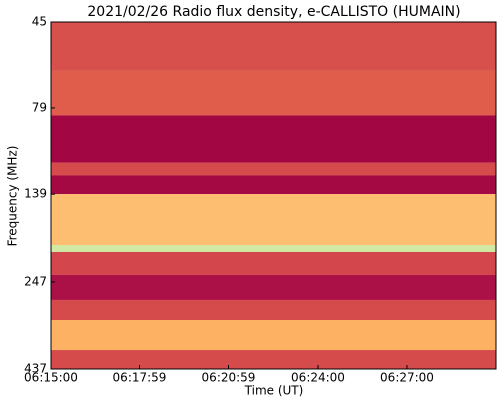 This screenshot has height=404, width=504. Describe the element at coordinates (35, 194) in the screenshot. I see `y-tick-label: 139` at that location.